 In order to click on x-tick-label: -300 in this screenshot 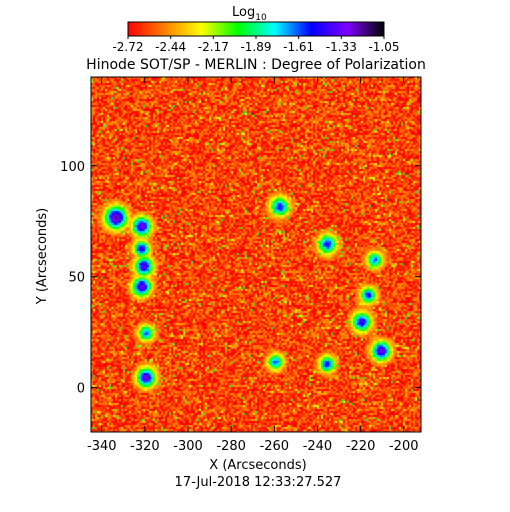, I will do `click(188, 446)`.